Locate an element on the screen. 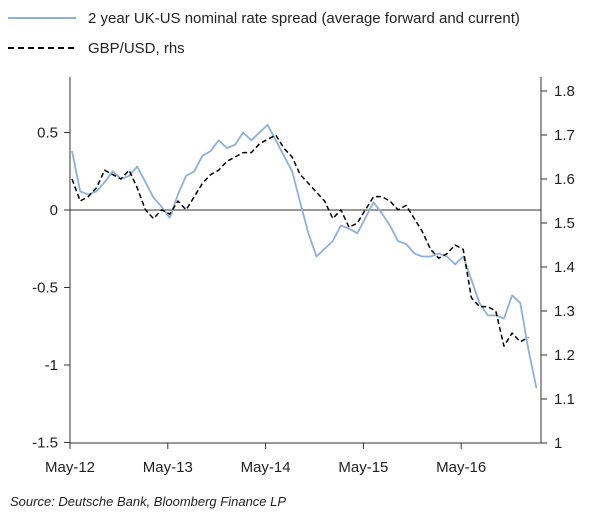  right-tick-label: 1.5 is located at coordinates (564, 223).